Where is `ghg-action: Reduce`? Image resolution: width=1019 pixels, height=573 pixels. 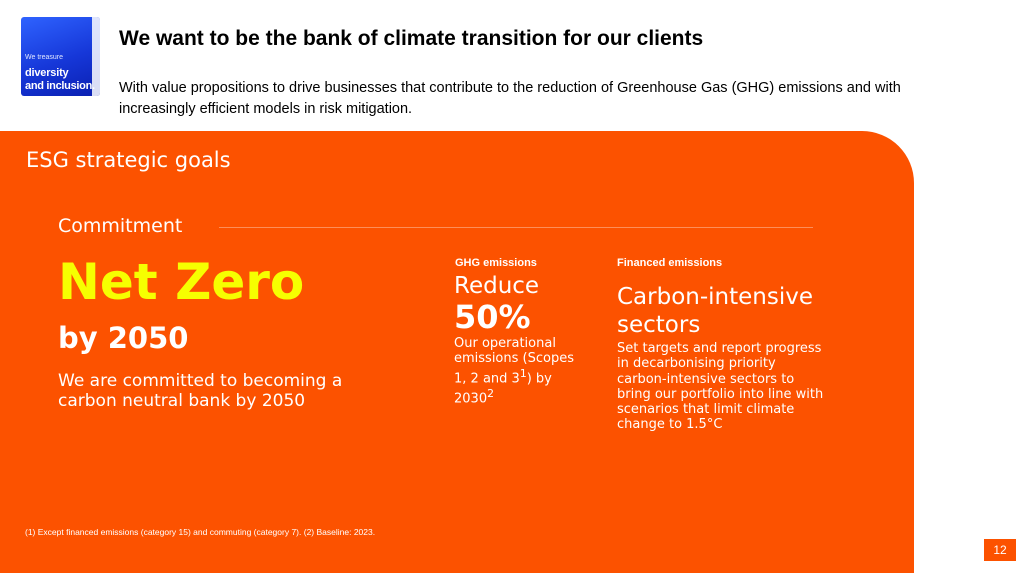 ghg-action: Reduce is located at coordinates (497, 286).